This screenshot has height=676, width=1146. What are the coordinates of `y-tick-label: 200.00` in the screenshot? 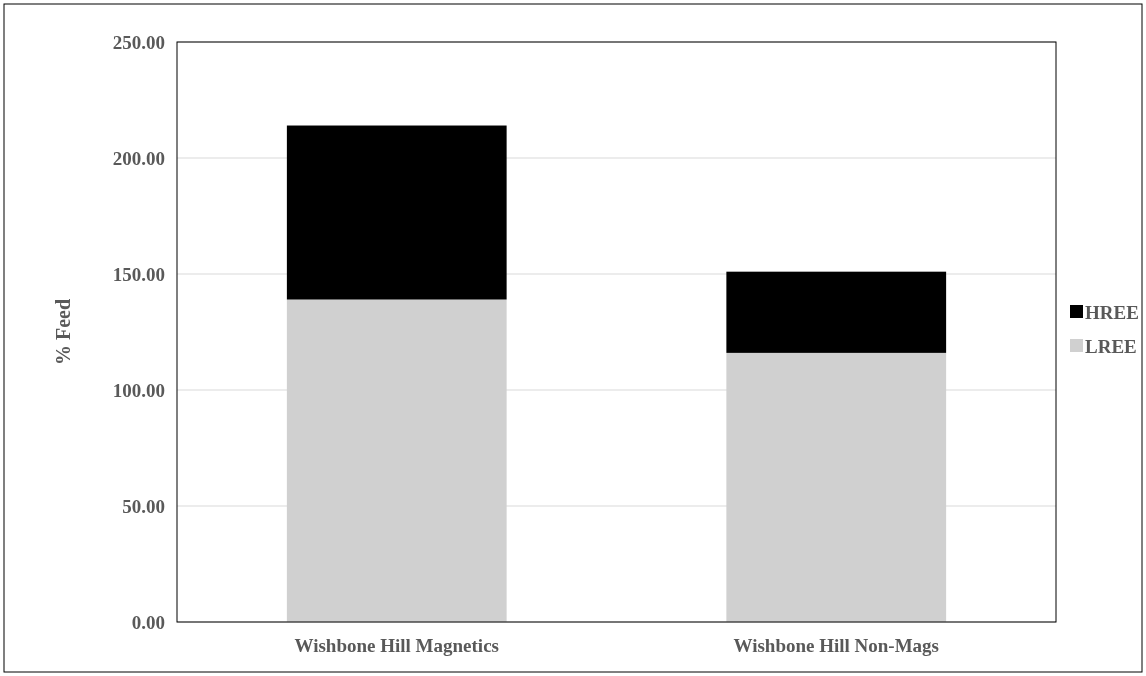 It's located at (138, 158).